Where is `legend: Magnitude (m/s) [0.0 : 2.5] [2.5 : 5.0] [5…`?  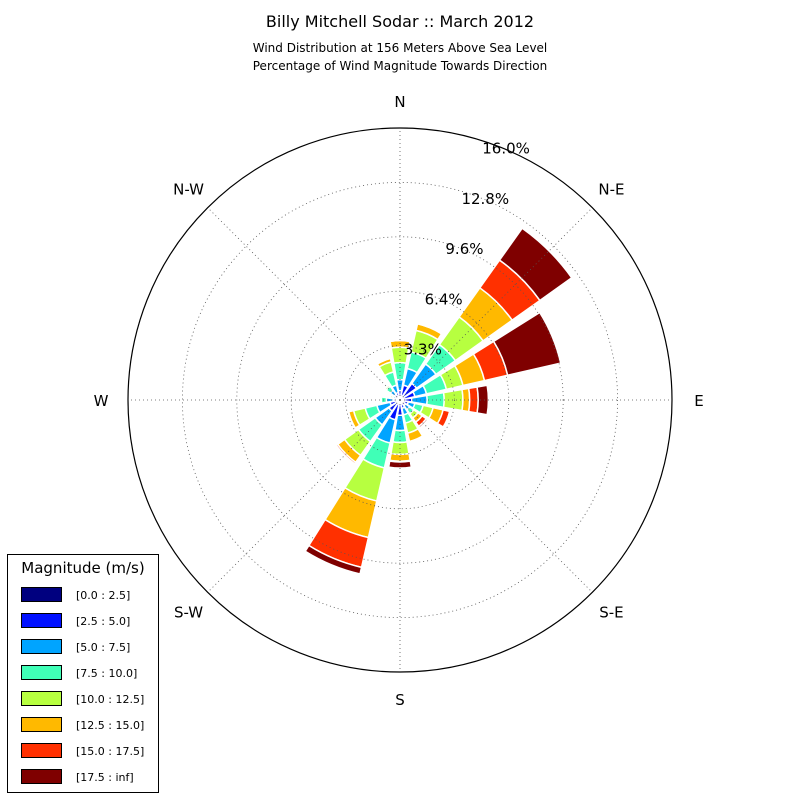 legend: Magnitude (m/s) [0.0 : 2.5] [2.5 : 5.0] [5… is located at coordinates (83, 673).